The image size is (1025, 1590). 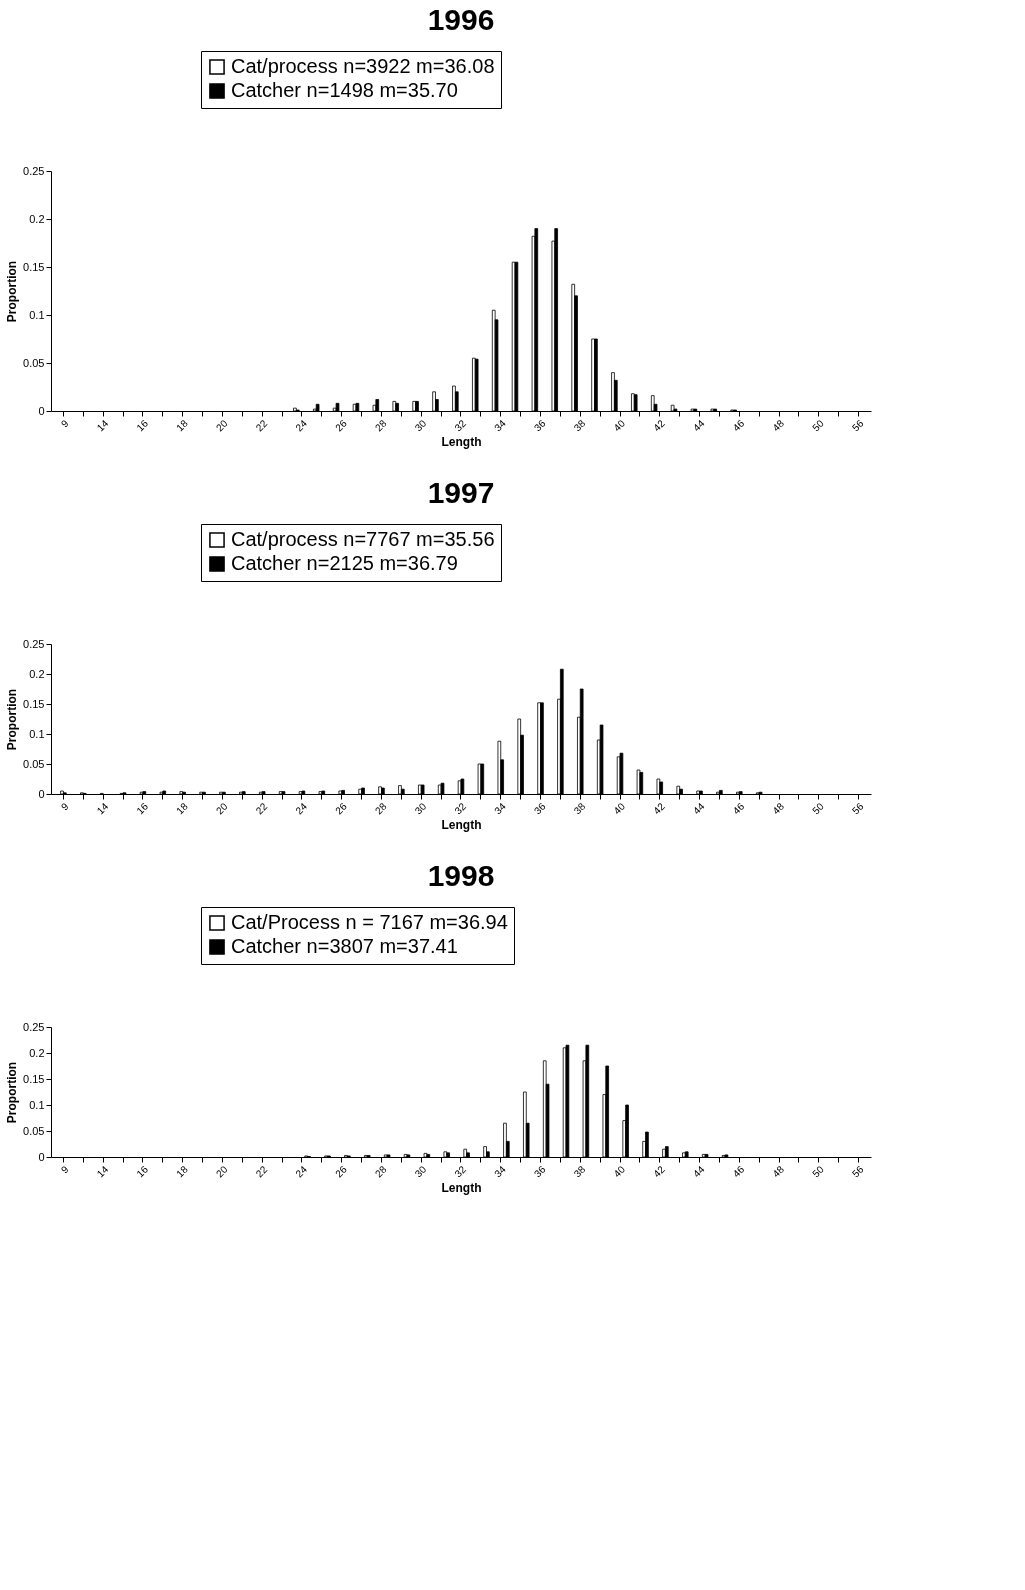 I want to click on legend-label: Cat/Process n = 7167 m=36.94, so click(x=369, y=922).